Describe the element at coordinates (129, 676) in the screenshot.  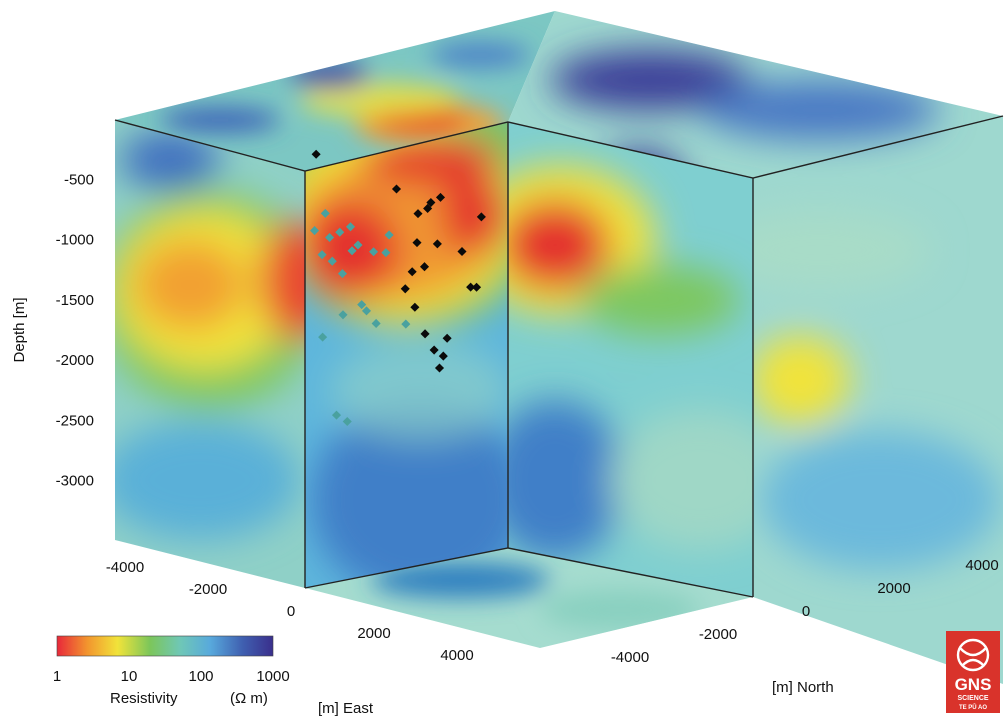
I see `colorbar-tick-label: 10` at that location.